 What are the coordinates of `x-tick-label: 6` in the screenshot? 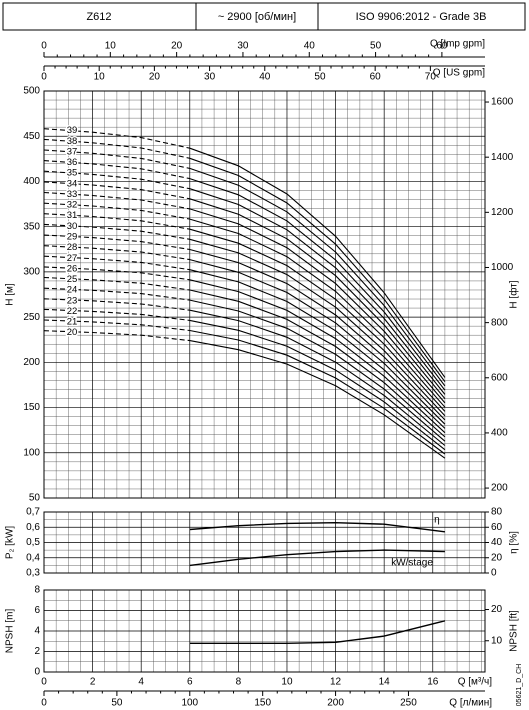 It's located at (190, 682).